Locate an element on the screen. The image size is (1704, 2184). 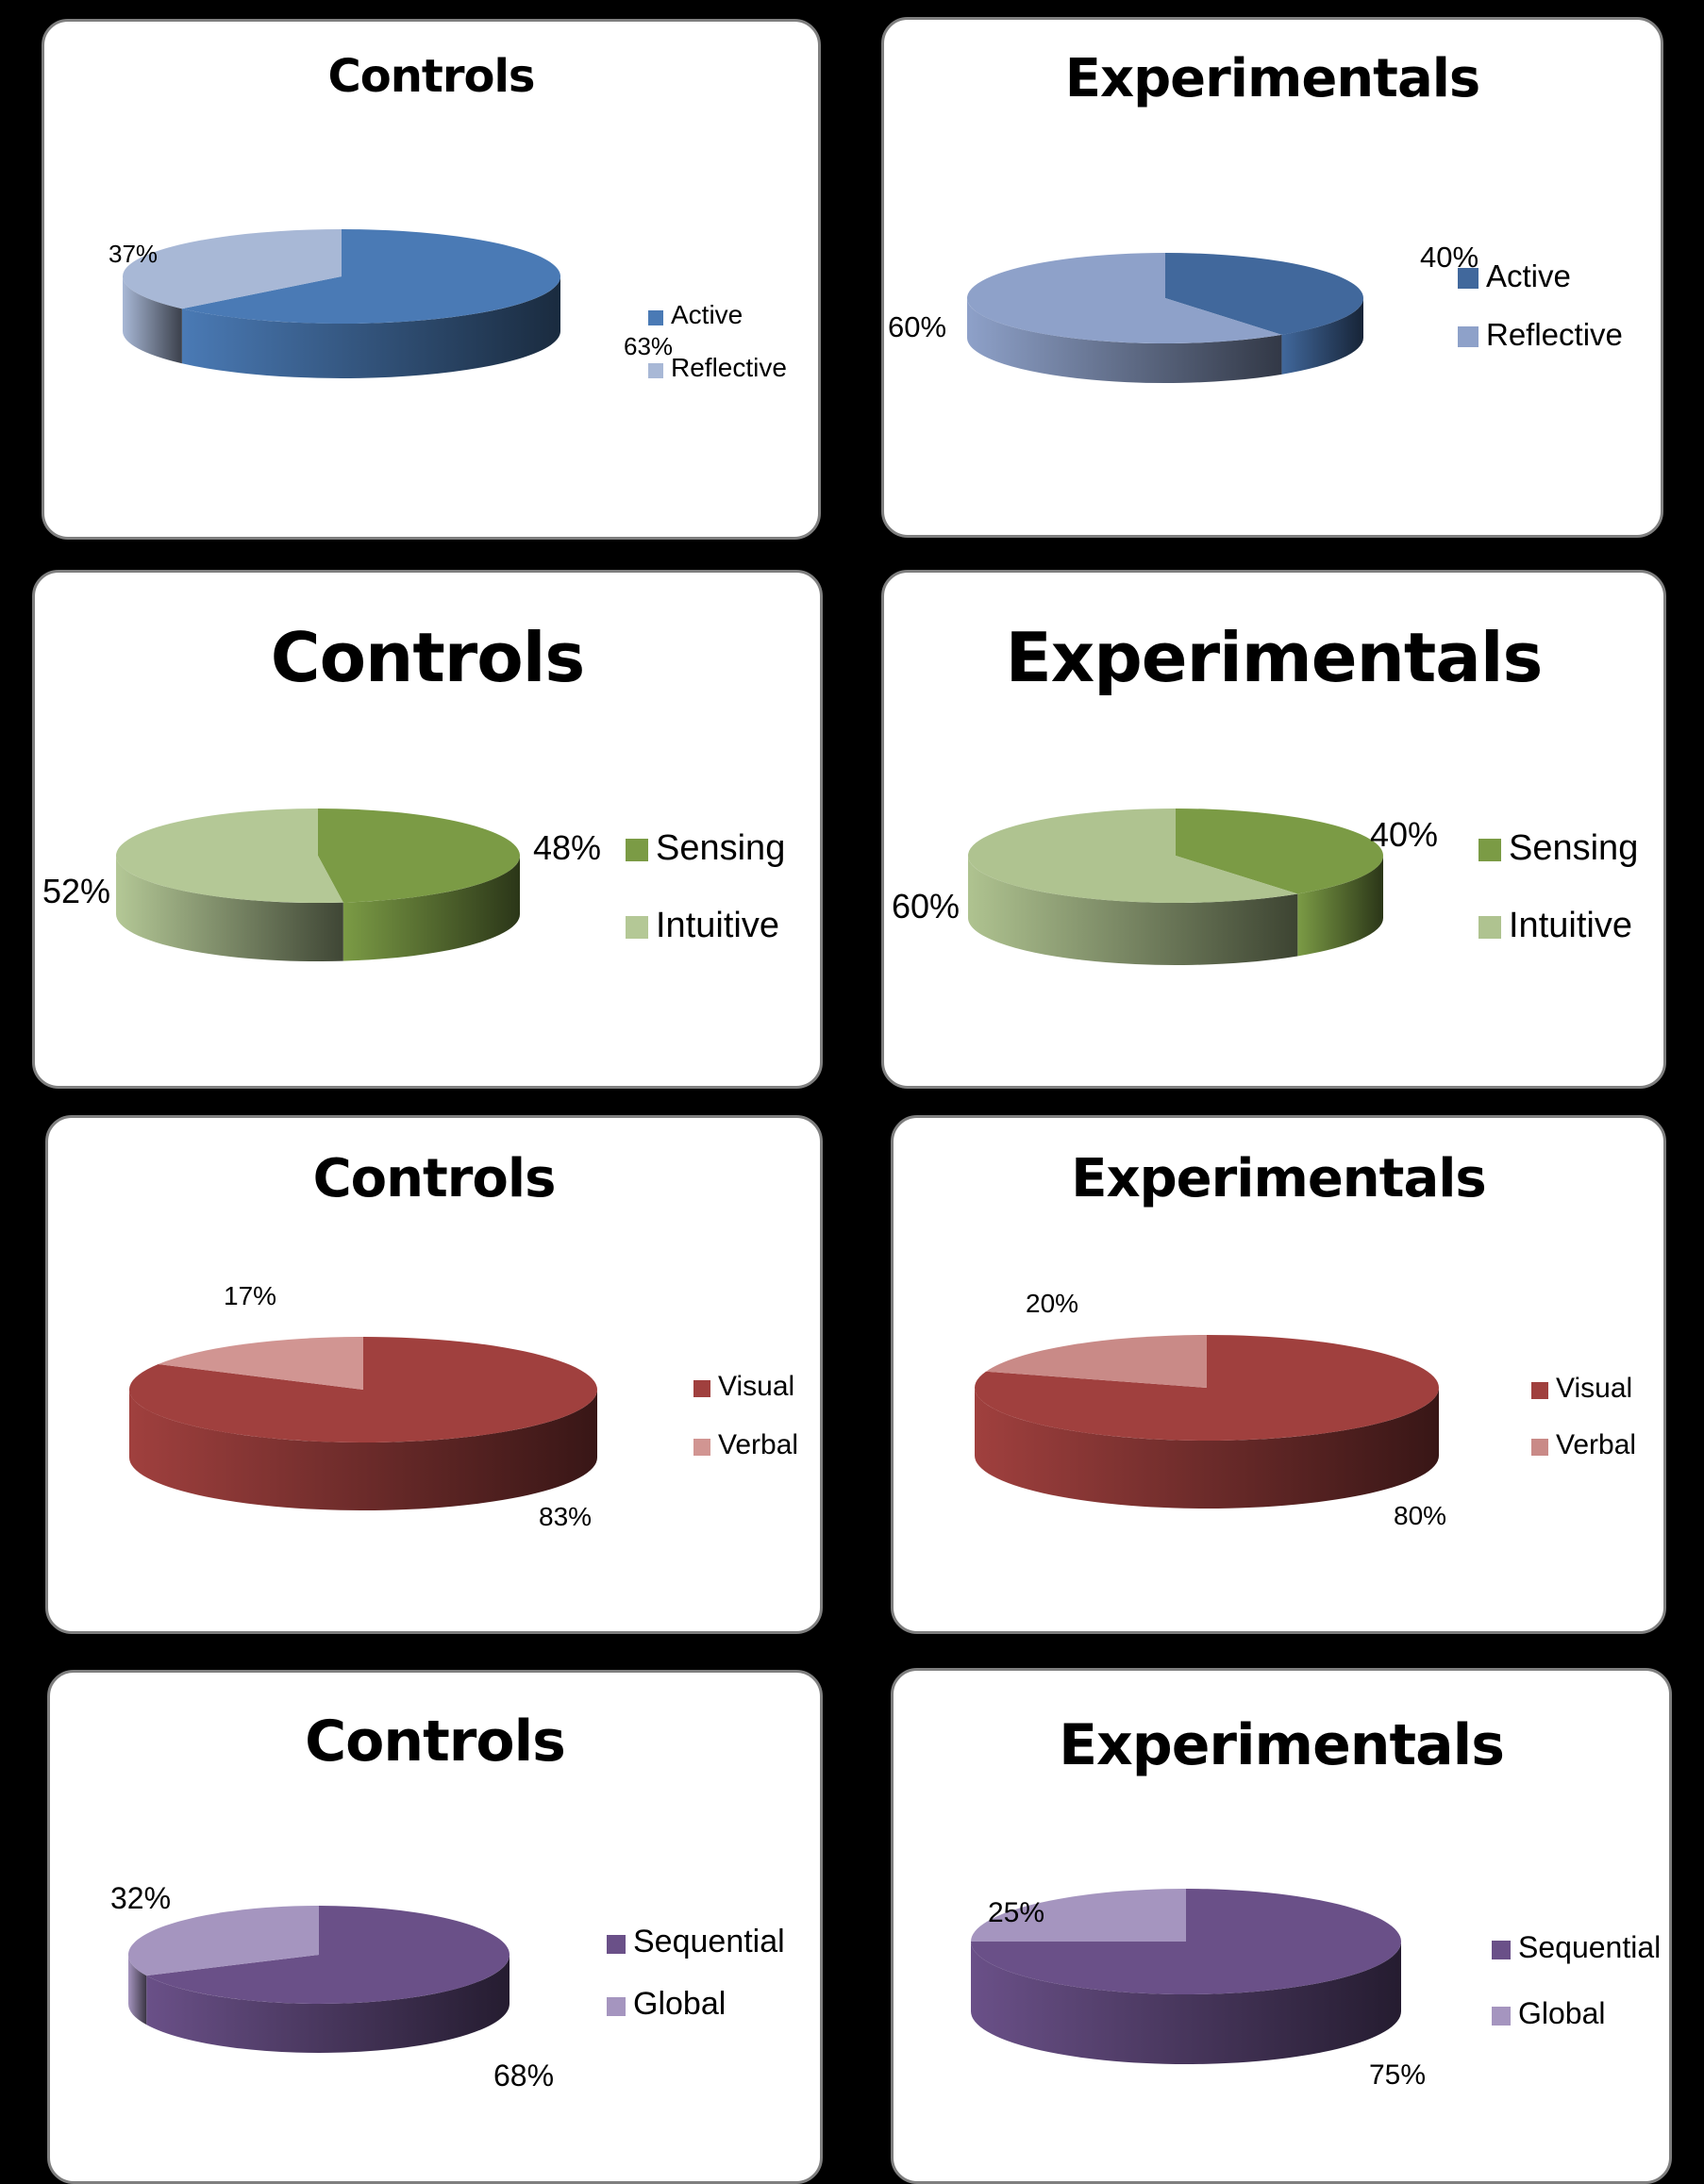
pie-chart-panel: Controls 68% 32% Sequential Global is located at coordinates (435, 1927).